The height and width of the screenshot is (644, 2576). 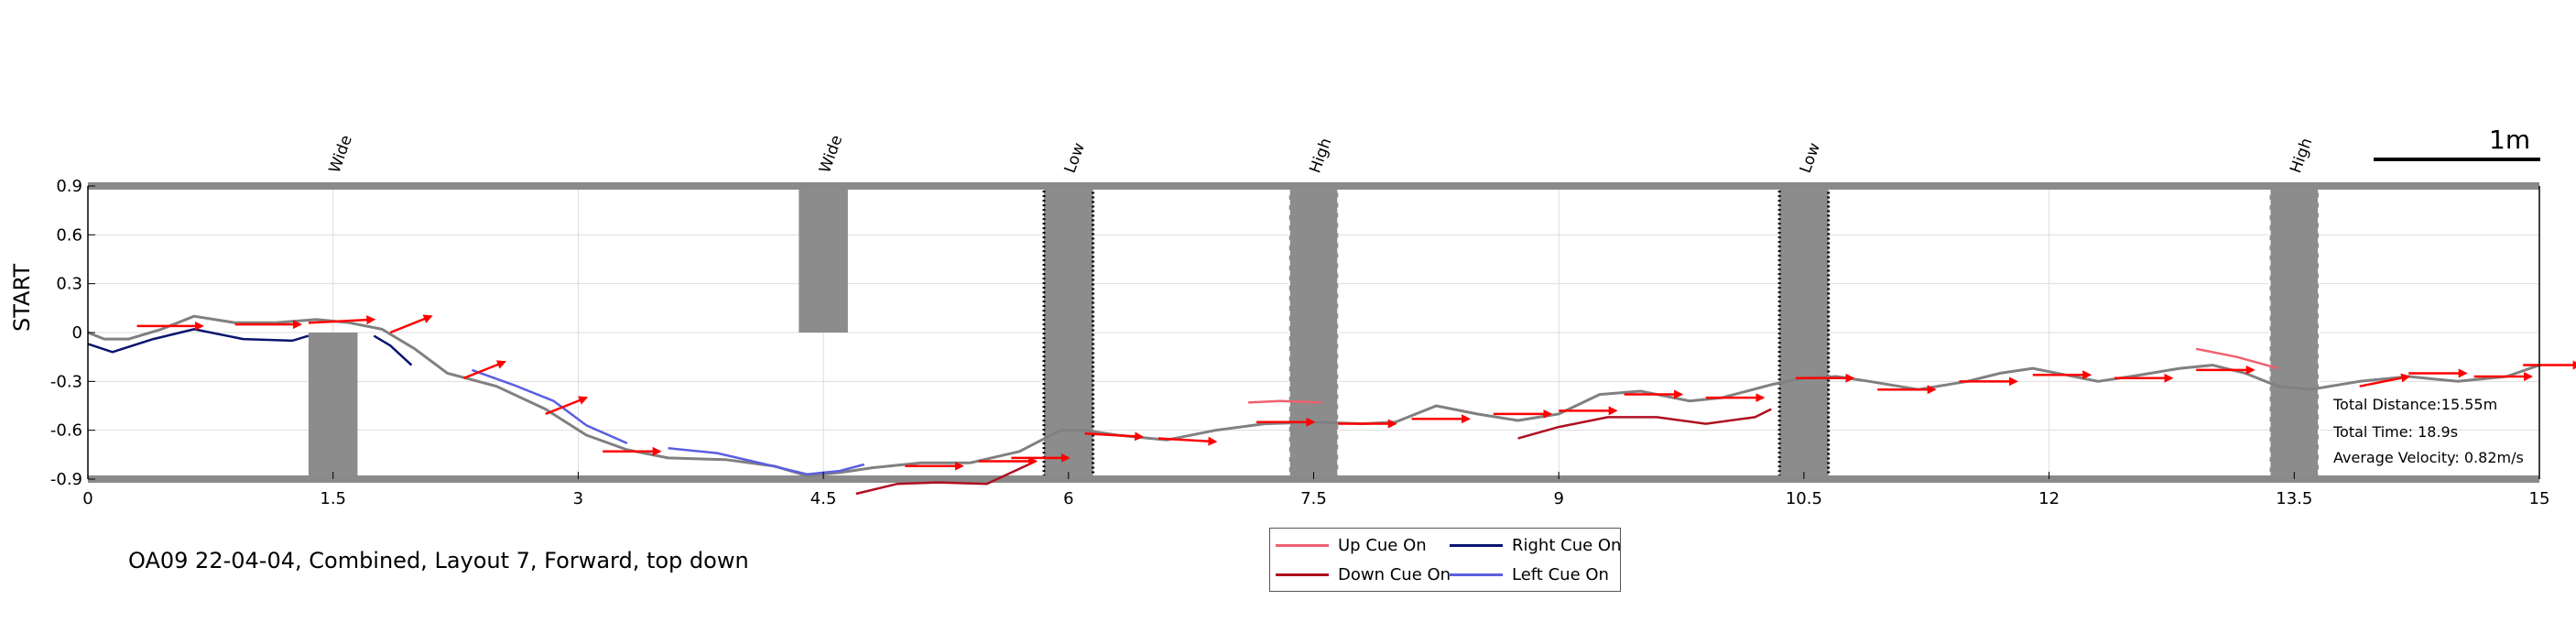 What do you see at coordinates (66, 381) in the screenshot?
I see `y-tick-label: -0.3` at bounding box center [66, 381].